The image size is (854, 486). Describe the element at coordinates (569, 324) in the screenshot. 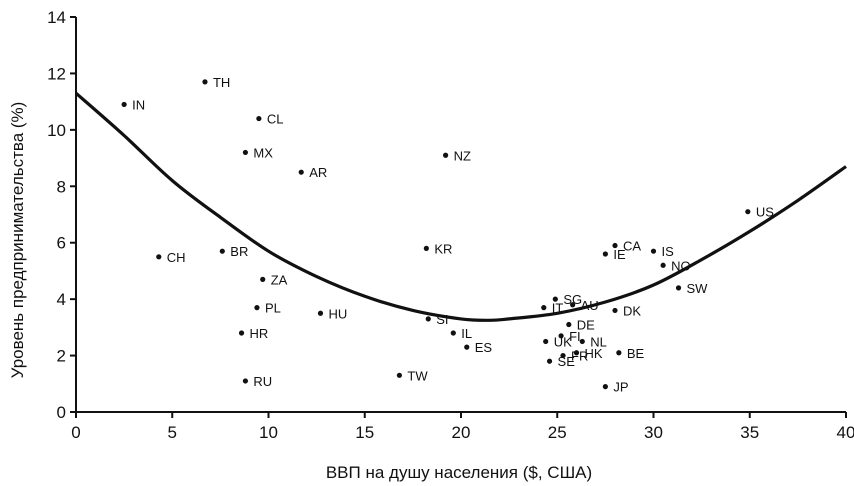

I see `data-point-de` at that location.